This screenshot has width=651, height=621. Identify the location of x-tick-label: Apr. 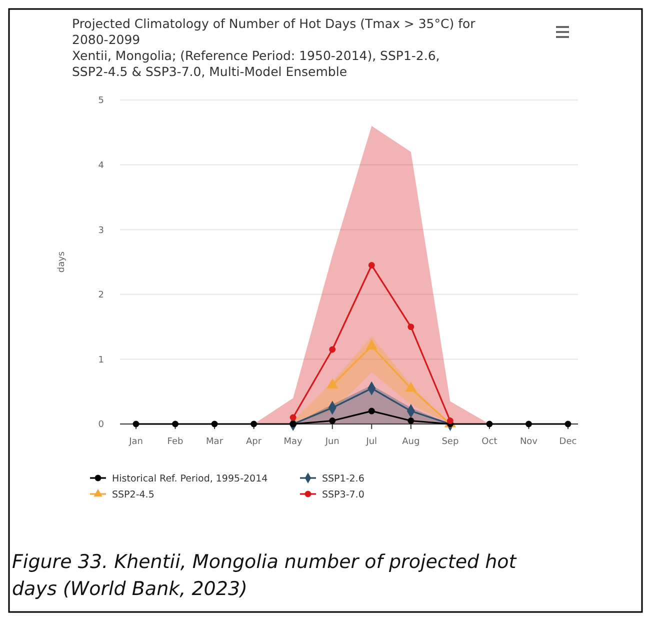
(254, 442).